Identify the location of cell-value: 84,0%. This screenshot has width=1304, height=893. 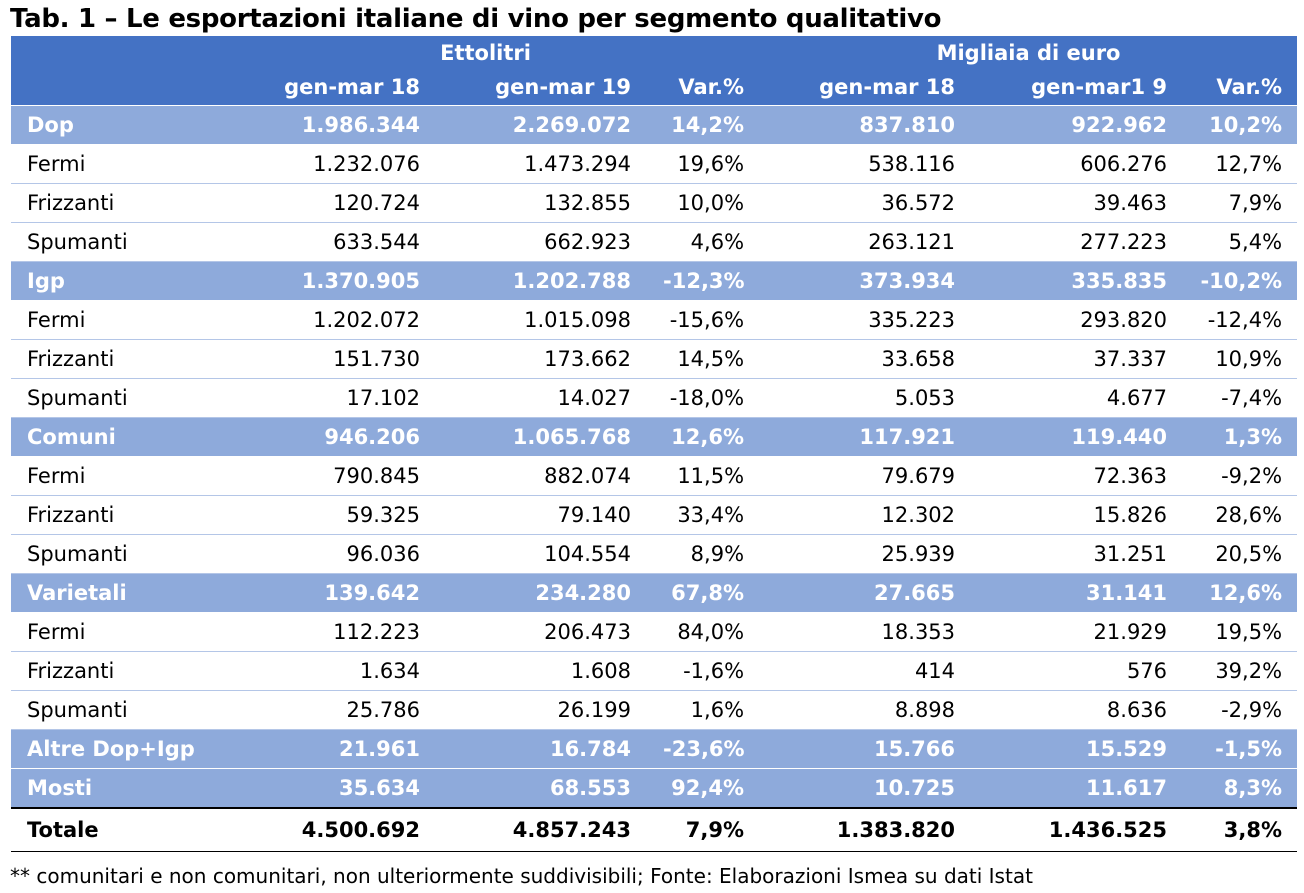
(704, 632).